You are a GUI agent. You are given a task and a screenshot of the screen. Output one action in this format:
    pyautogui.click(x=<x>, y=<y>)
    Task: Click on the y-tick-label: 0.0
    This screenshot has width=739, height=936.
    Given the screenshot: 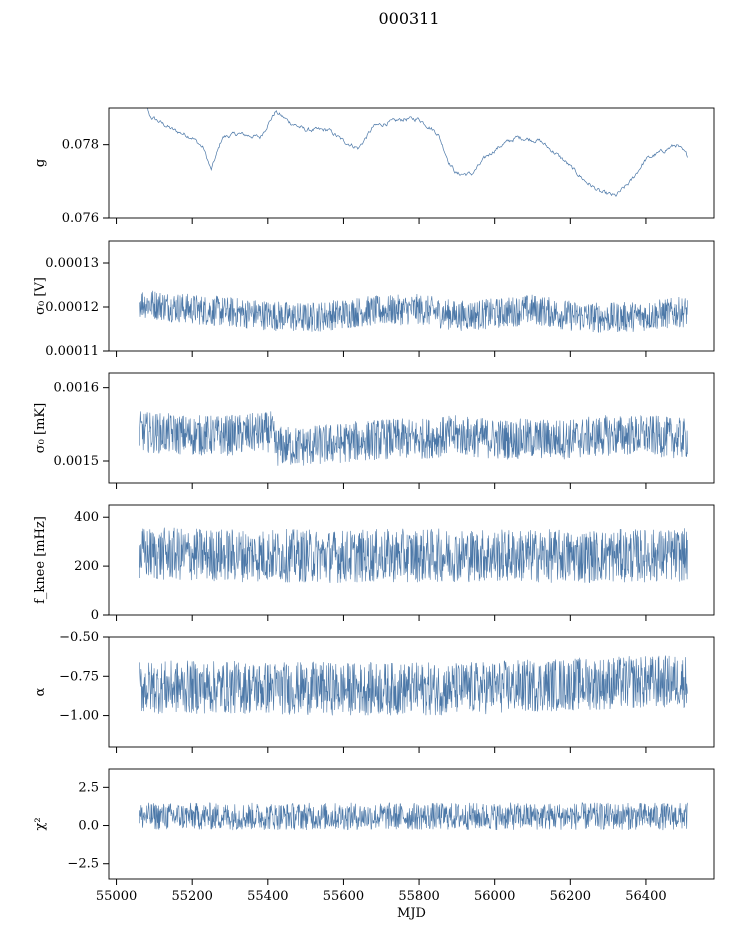 What is the action you would take?
    pyautogui.click(x=88, y=826)
    